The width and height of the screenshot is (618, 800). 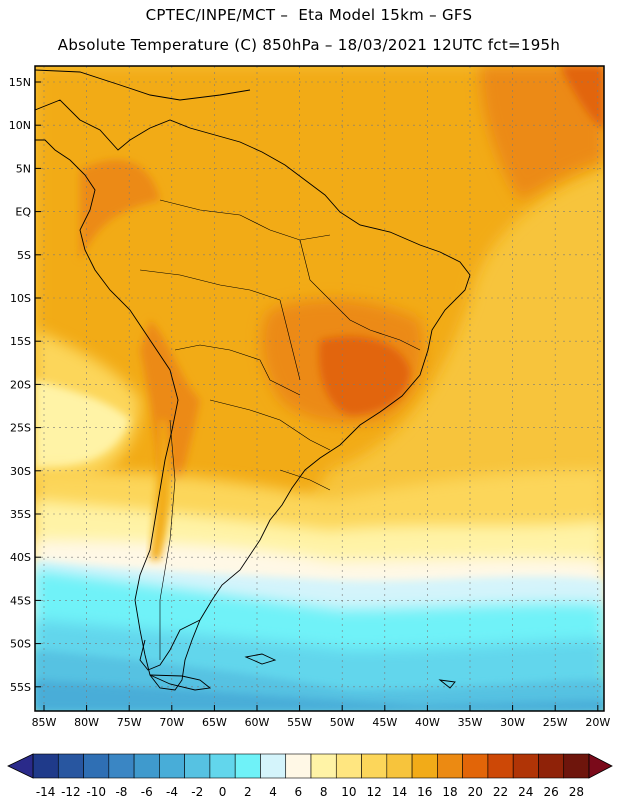 What do you see at coordinates (120, 210) in the screenshot?
I see `field-18c-andes-north` at bounding box center [120, 210].